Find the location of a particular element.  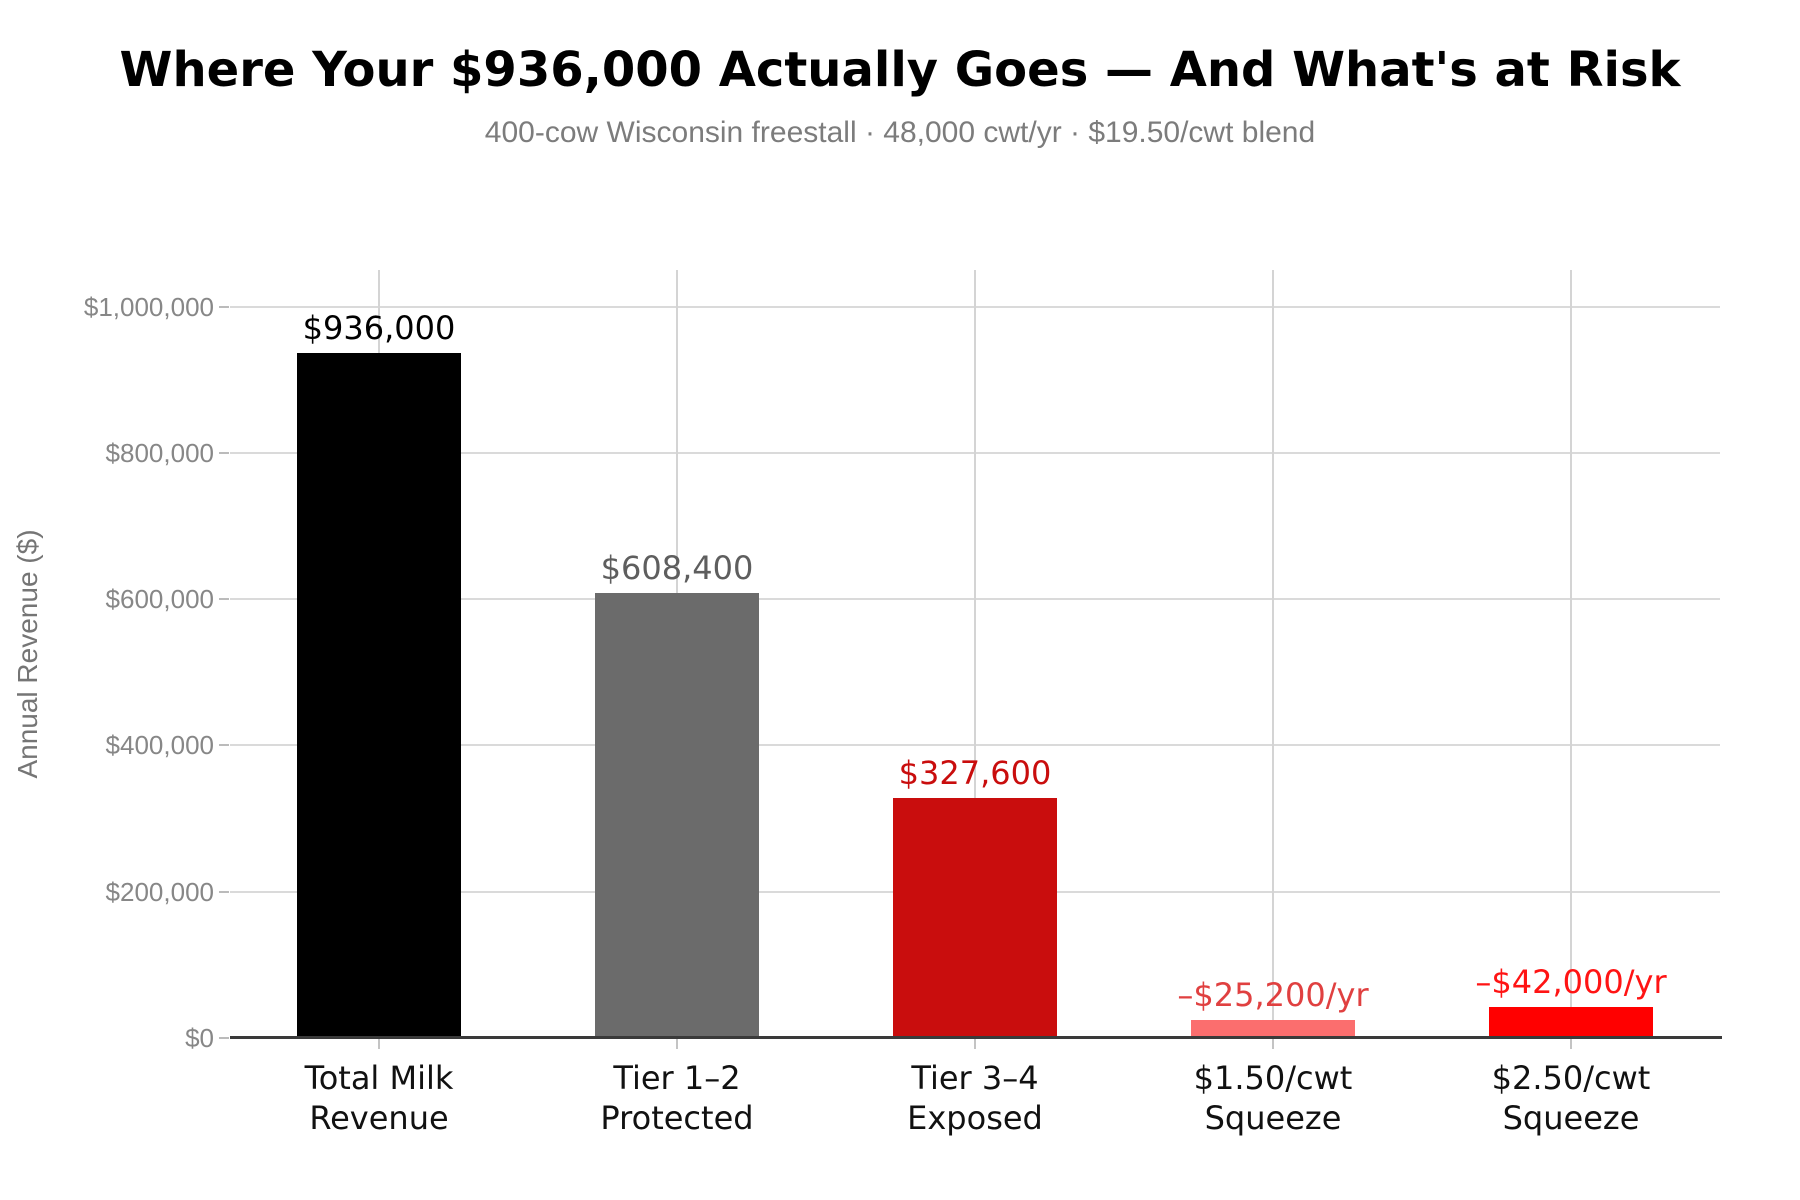

y-tick-label: $0 is located at coordinates (199, 1038).